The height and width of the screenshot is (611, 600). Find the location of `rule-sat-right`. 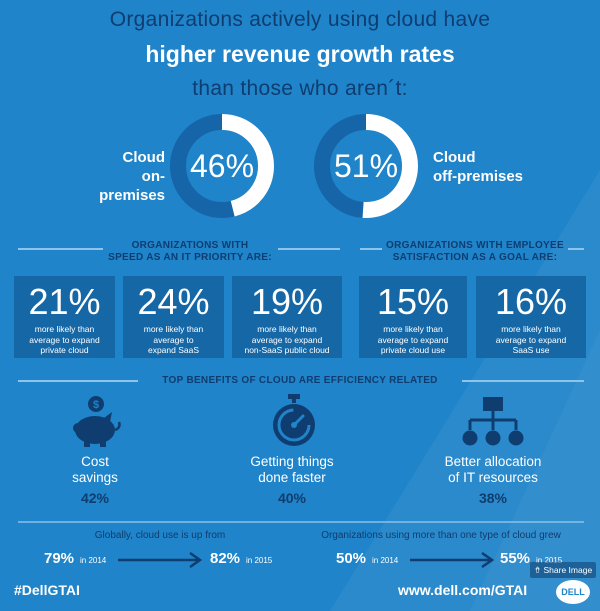

rule-sat-right is located at coordinates (576, 249).